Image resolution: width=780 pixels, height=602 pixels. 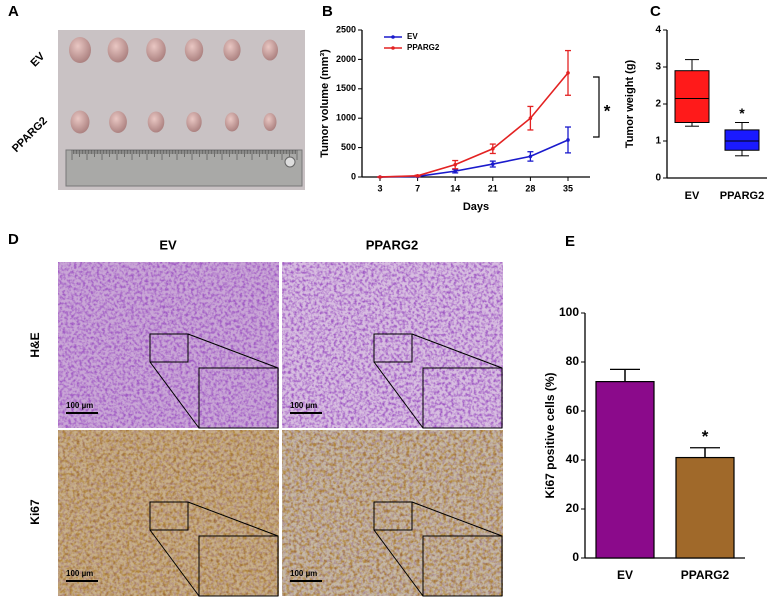 What do you see at coordinates (658, 30) in the screenshot?
I see `y-tick-label: 4` at bounding box center [658, 30].